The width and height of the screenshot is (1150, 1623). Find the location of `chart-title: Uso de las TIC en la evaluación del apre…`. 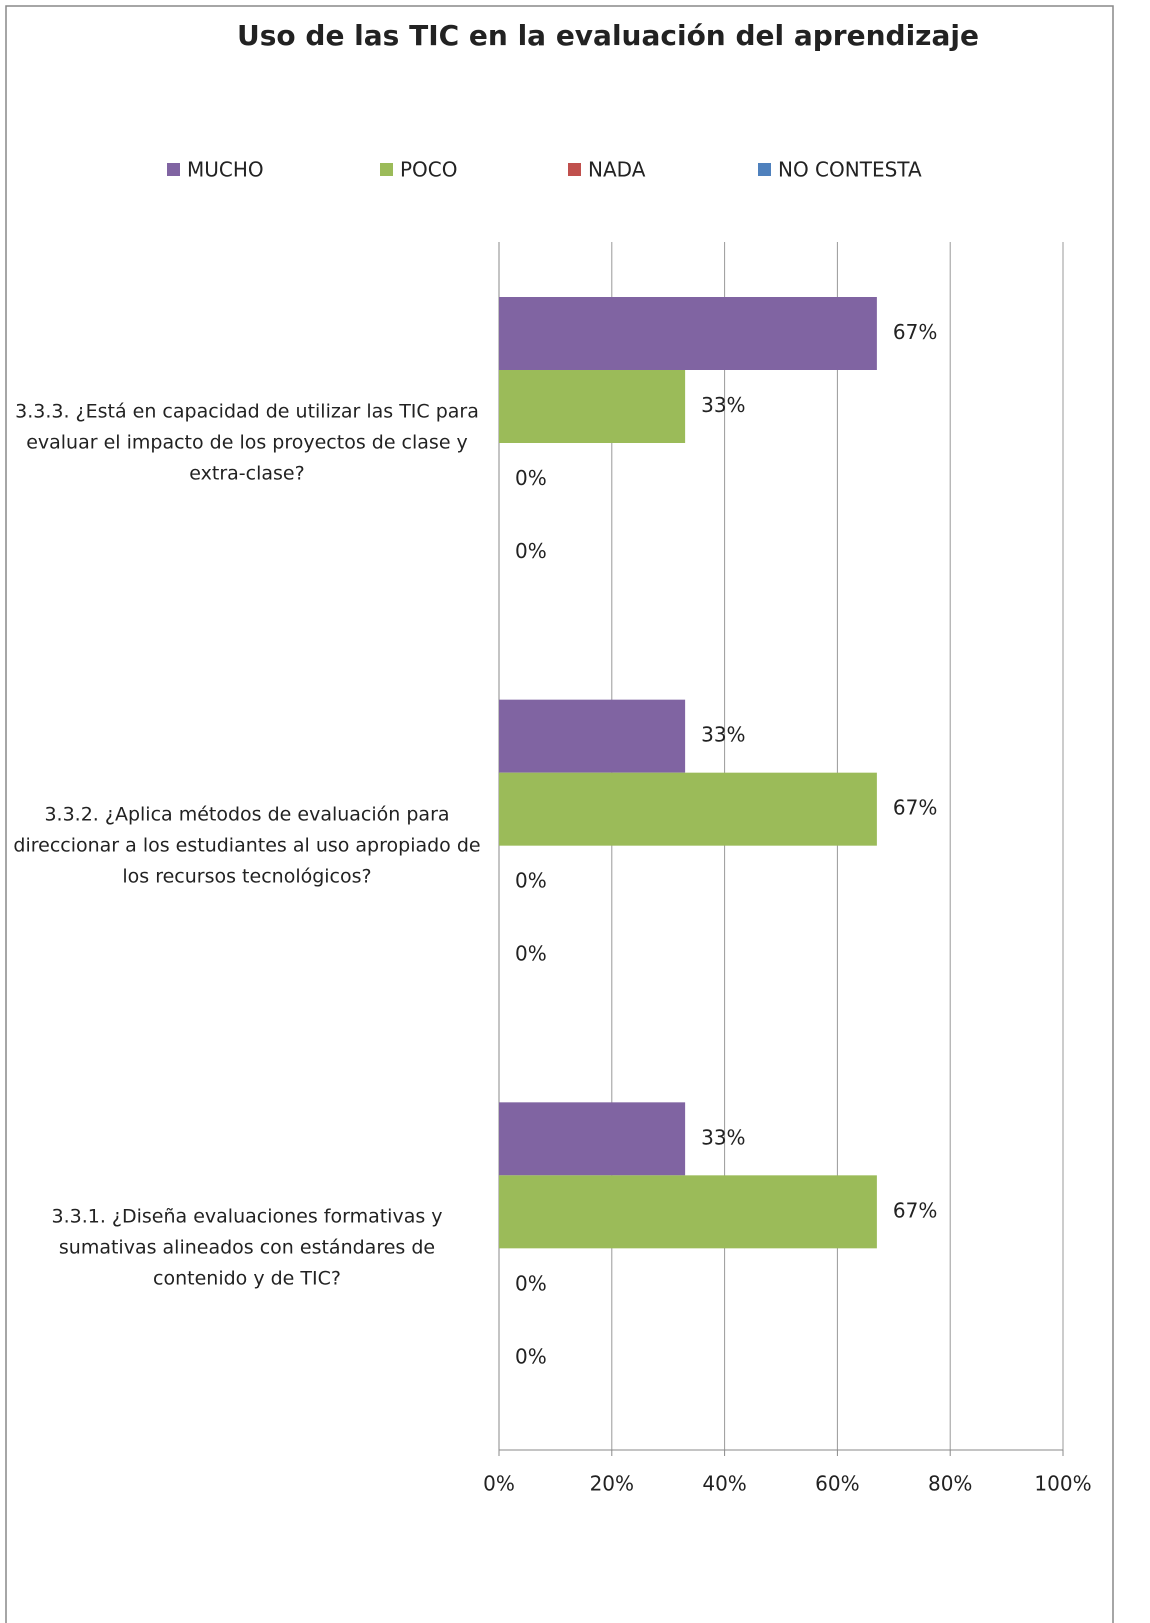

chart-title: Uso de las TIC en la evaluación del apre… is located at coordinates (608, 35).